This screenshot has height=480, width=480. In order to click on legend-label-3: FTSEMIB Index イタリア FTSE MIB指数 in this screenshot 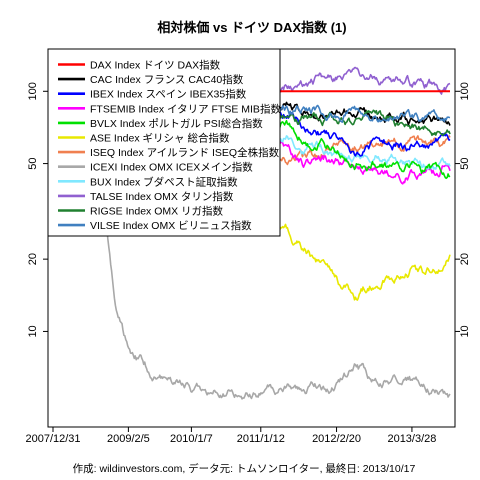, I will do `click(185, 108)`.